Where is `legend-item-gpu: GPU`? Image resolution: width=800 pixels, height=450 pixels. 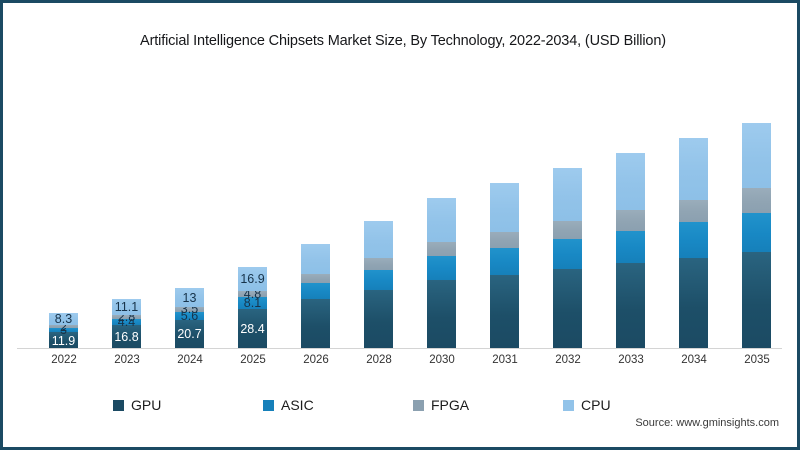 legend-item-gpu: GPU is located at coordinates (137, 405).